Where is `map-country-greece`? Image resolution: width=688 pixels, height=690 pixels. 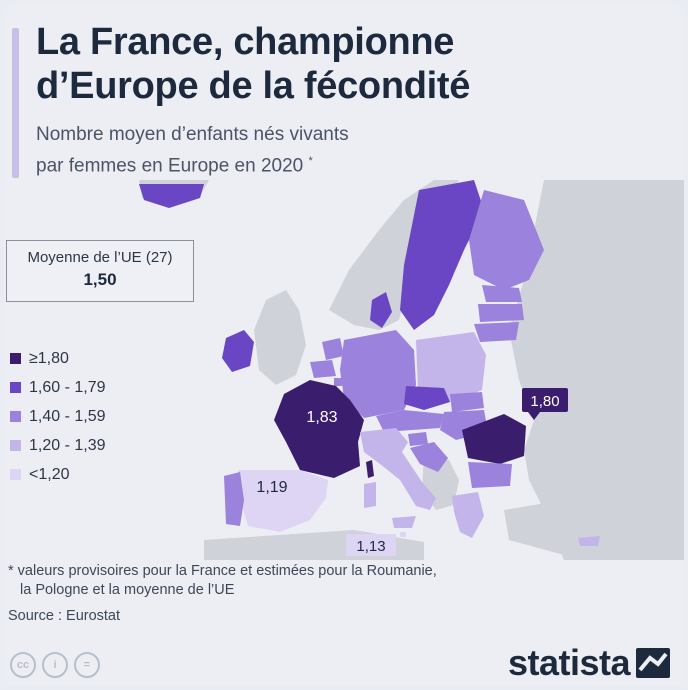 map-country-greece is located at coordinates (468, 515).